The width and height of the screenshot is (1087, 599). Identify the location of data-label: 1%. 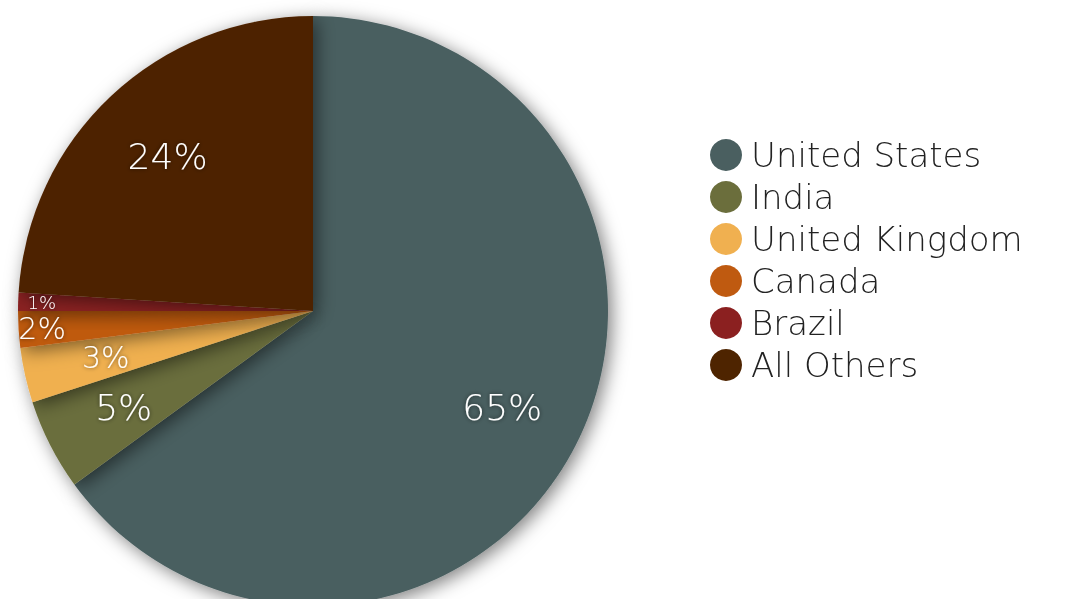
(42, 302).